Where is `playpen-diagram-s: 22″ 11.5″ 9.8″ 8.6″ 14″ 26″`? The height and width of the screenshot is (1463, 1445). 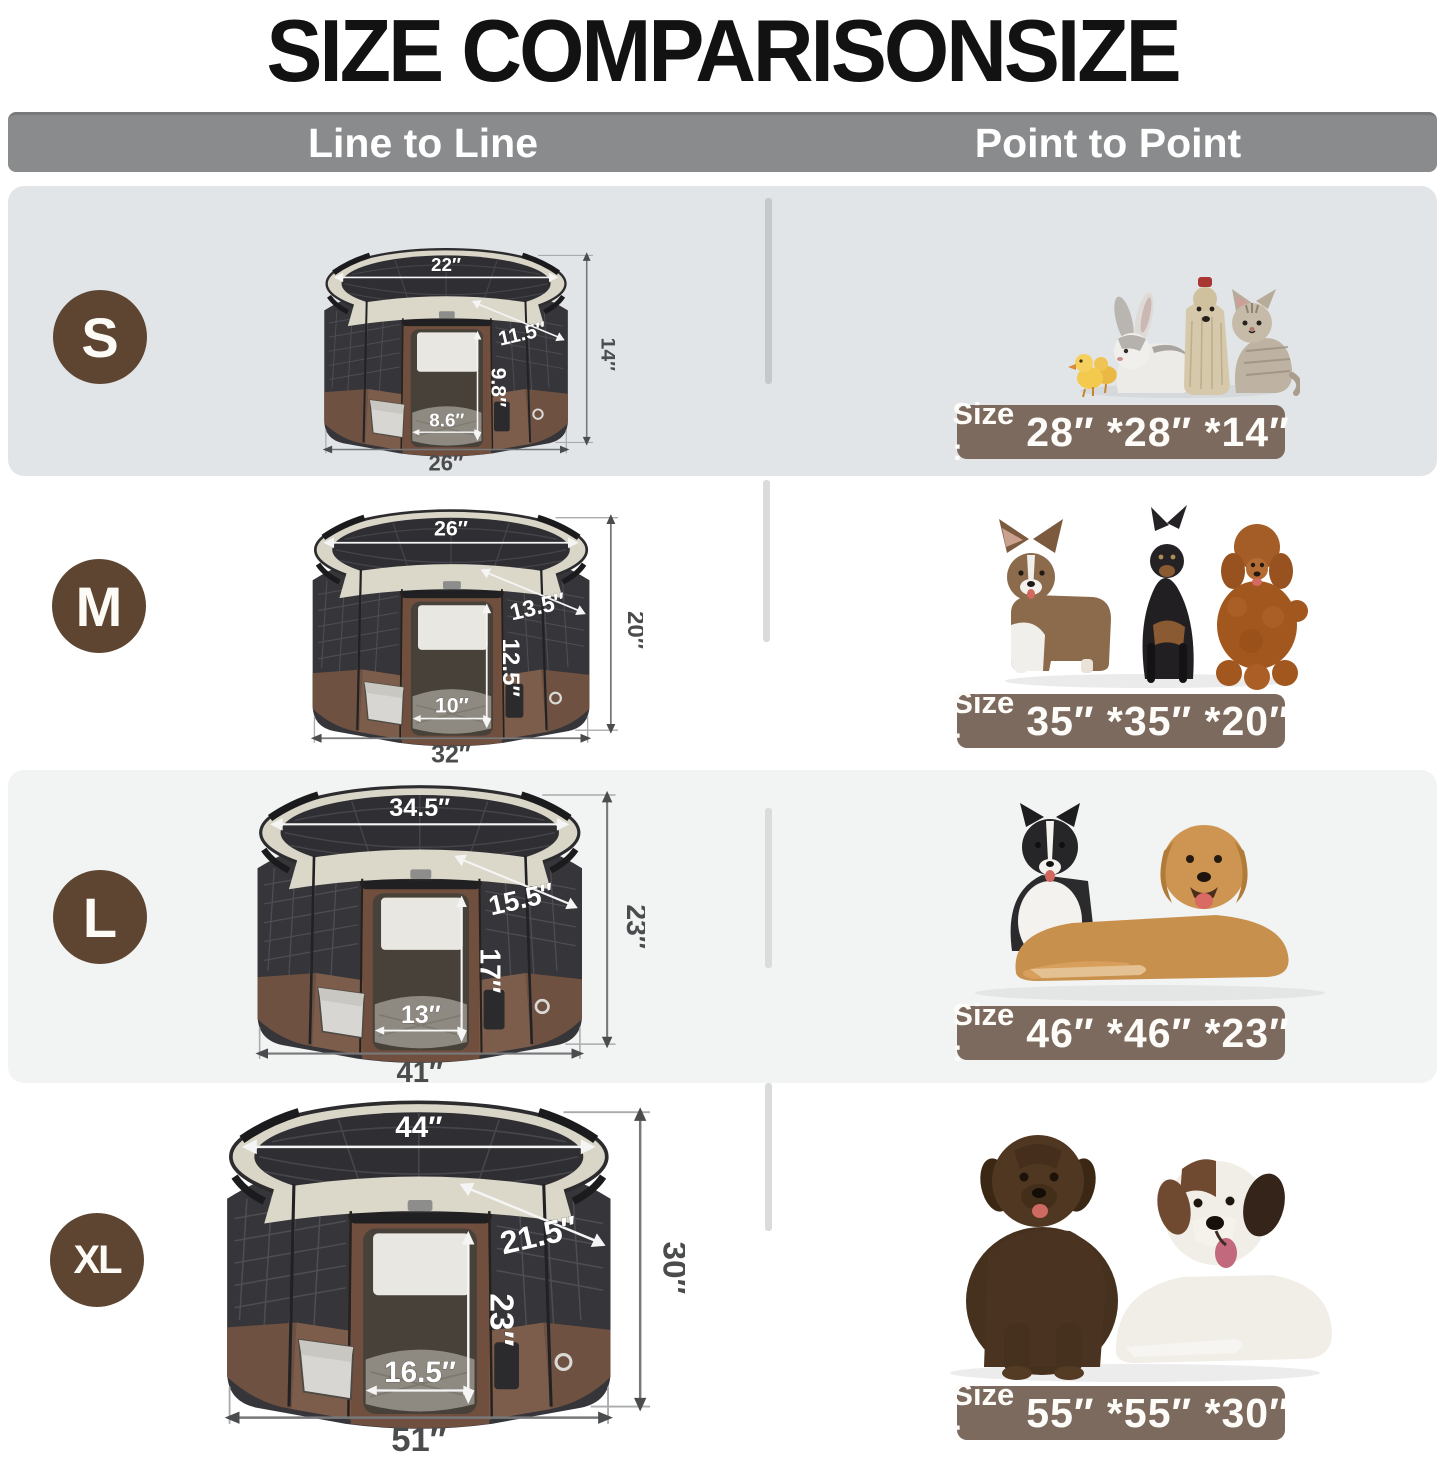
playpen-diagram-s: 22″ 11.5″ 9.8″ 8.6″ 14″ 26″ is located at coordinates (450, 356).